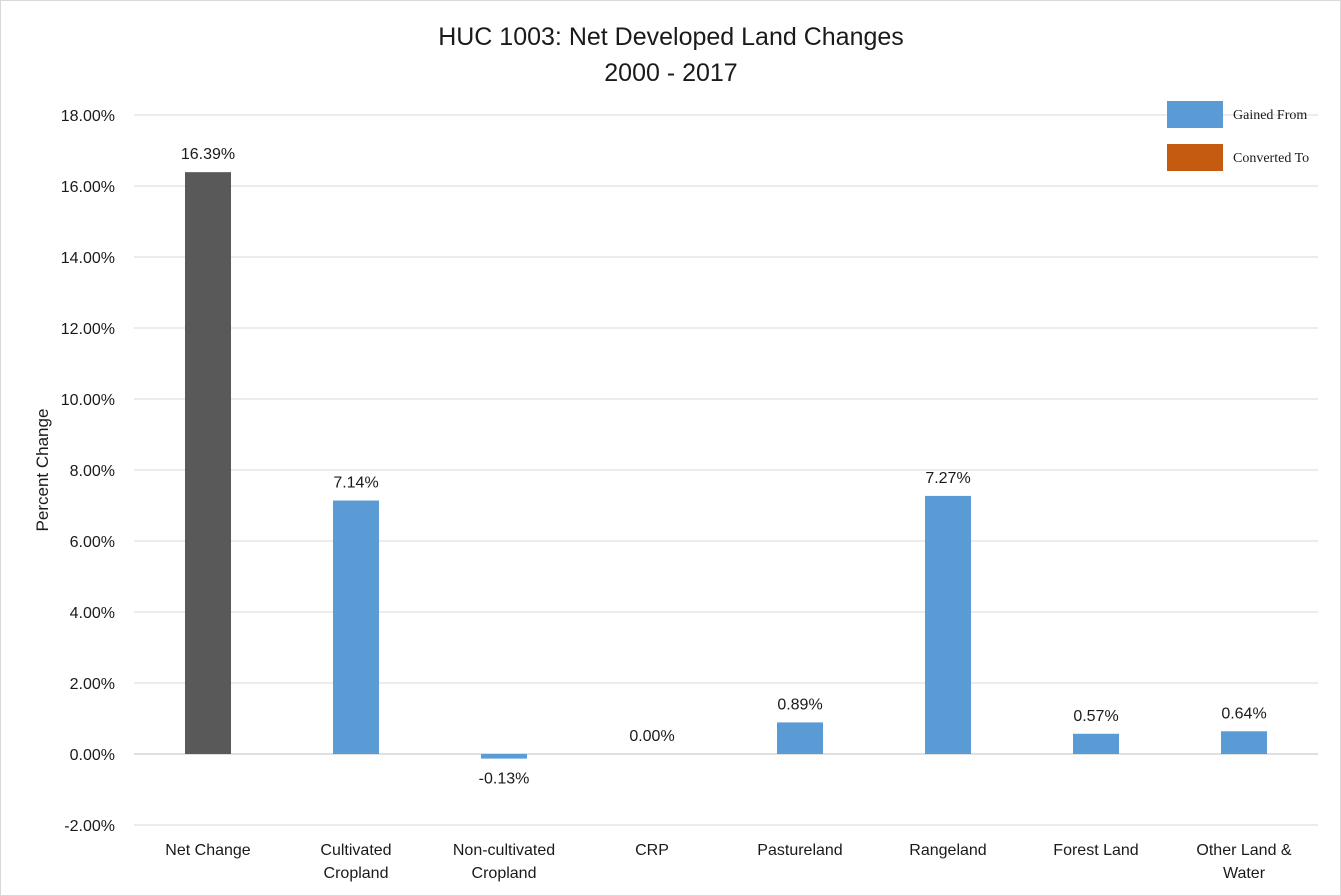 This screenshot has width=1341, height=896. I want to click on y-tick-label: 14.00%, so click(88, 258).